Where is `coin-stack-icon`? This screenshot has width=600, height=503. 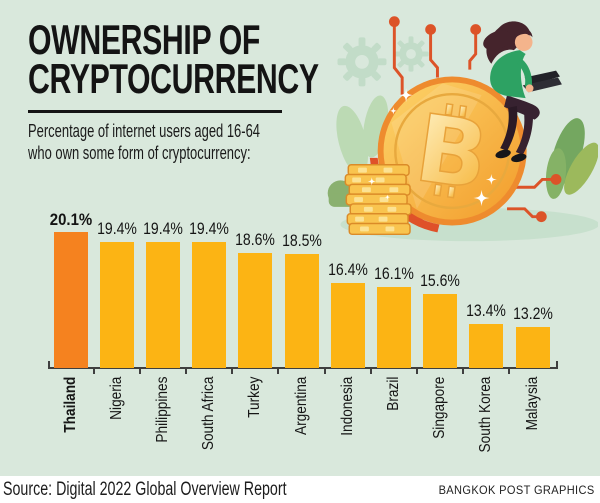 coin-stack-icon is located at coordinates (378, 200).